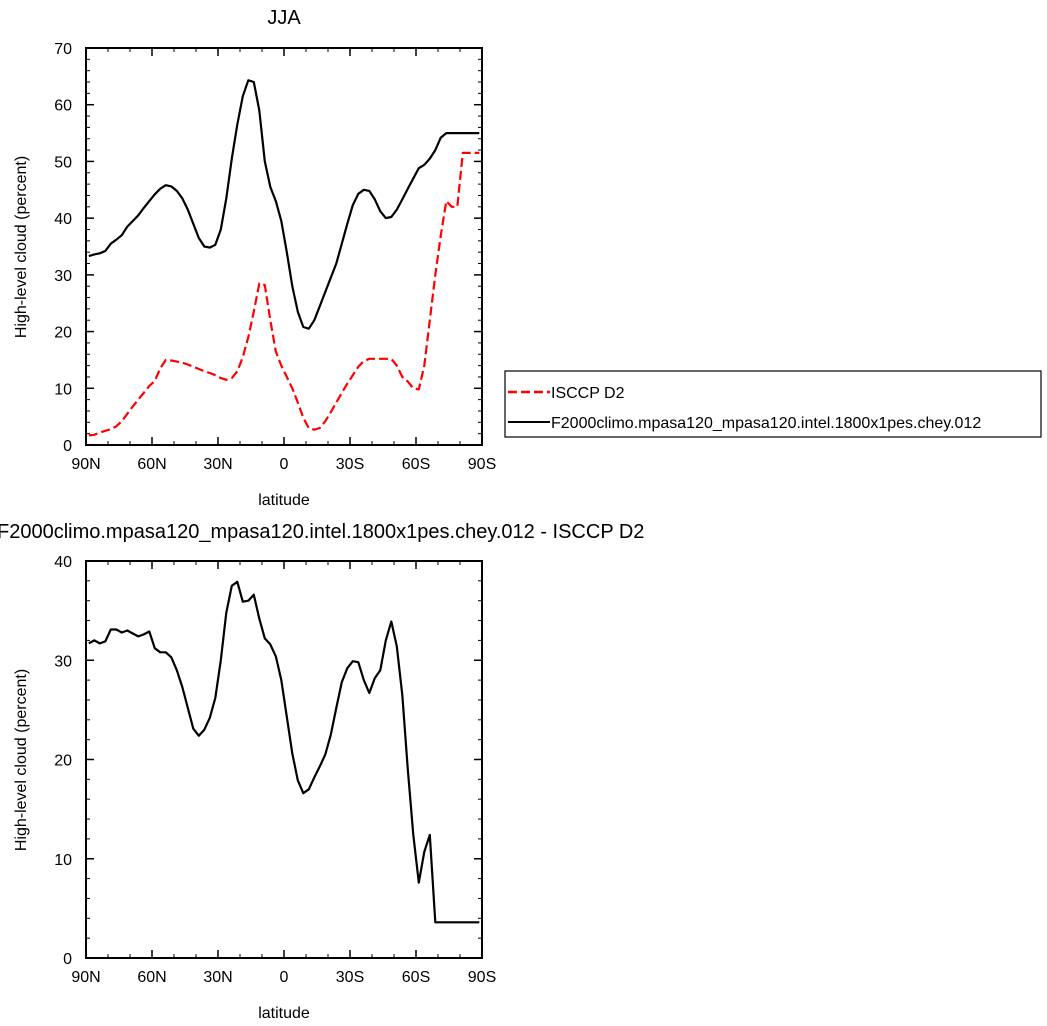  I want to click on top-panel-series, so click(284, 258).